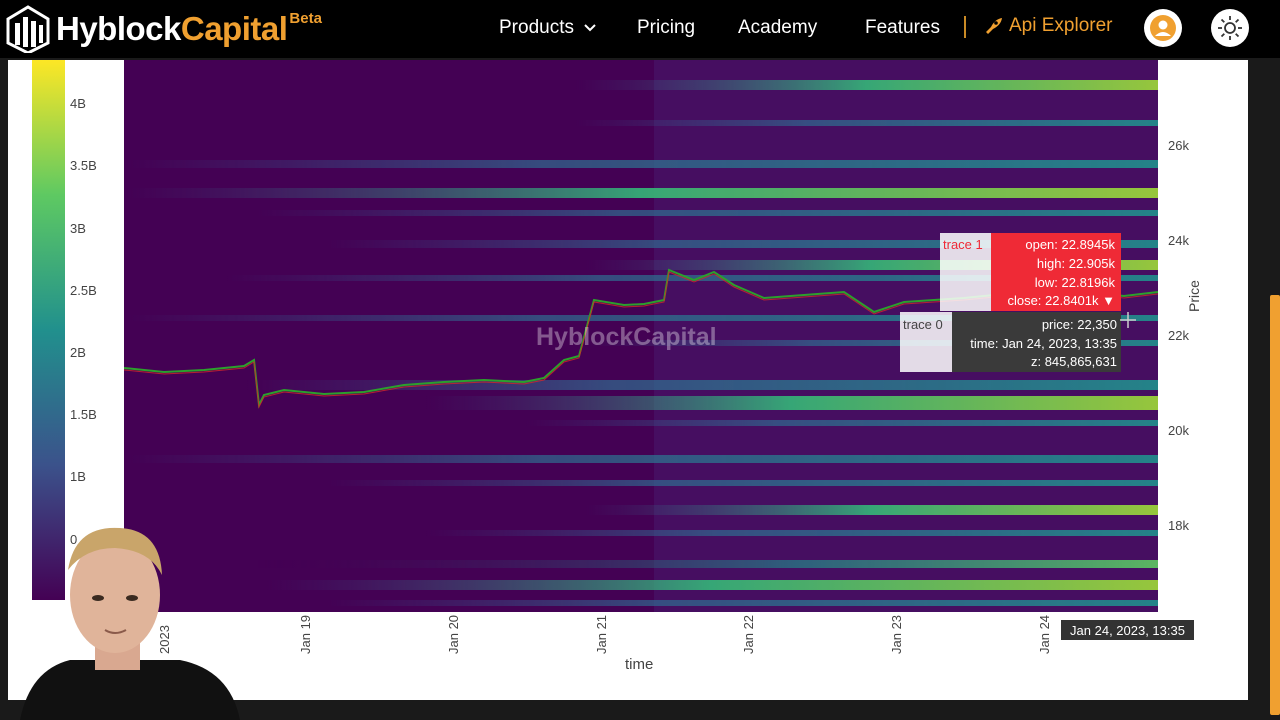 This screenshot has height=720, width=1280. Describe the element at coordinates (896, 634) in the screenshot. I see `x-tick: Jan 23` at that location.